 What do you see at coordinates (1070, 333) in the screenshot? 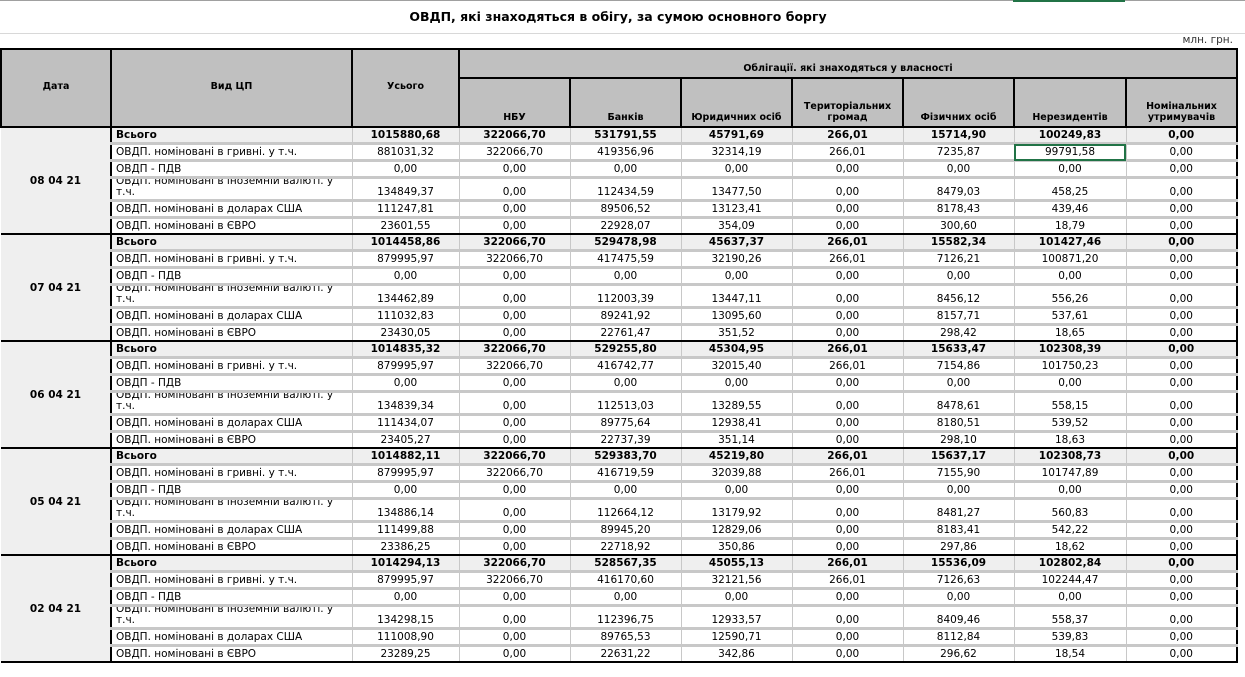
I see `value-cell: 18,65` at bounding box center [1070, 333].